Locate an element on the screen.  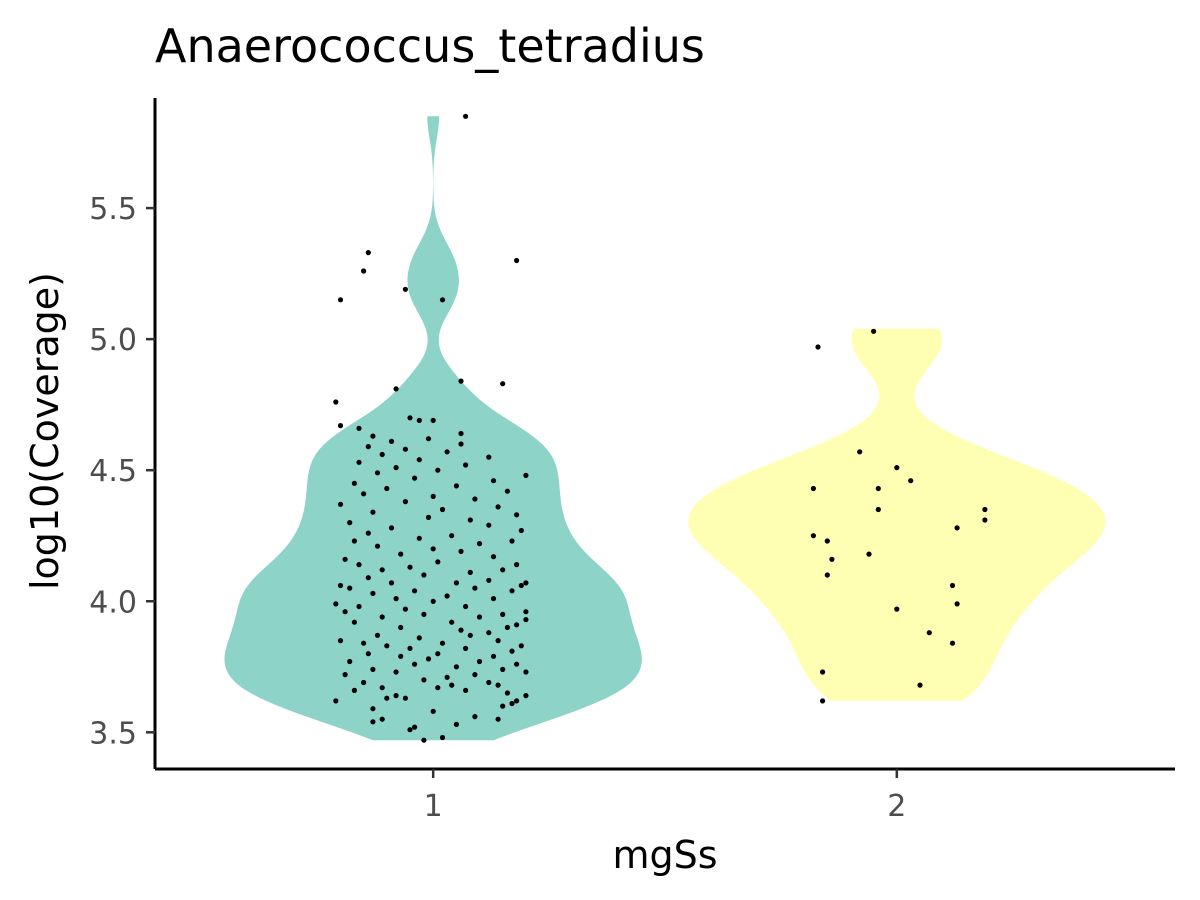
y-tick-label: 5.0 is located at coordinates (113, 340).